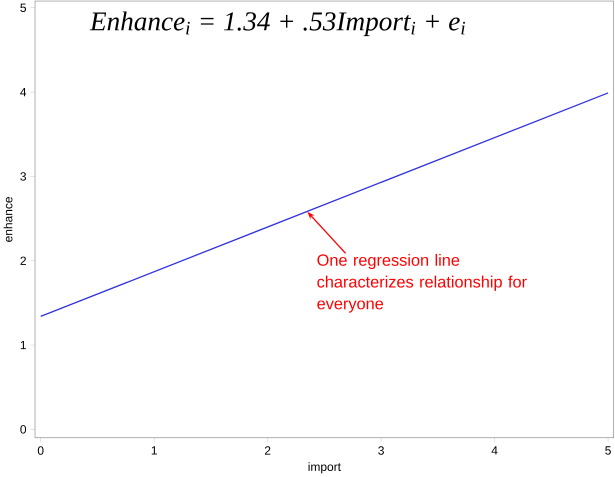 The height and width of the screenshot is (477, 615). What do you see at coordinates (324, 468) in the screenshot?
I see `x-axis-title: import` at bounding box center [324, 468].